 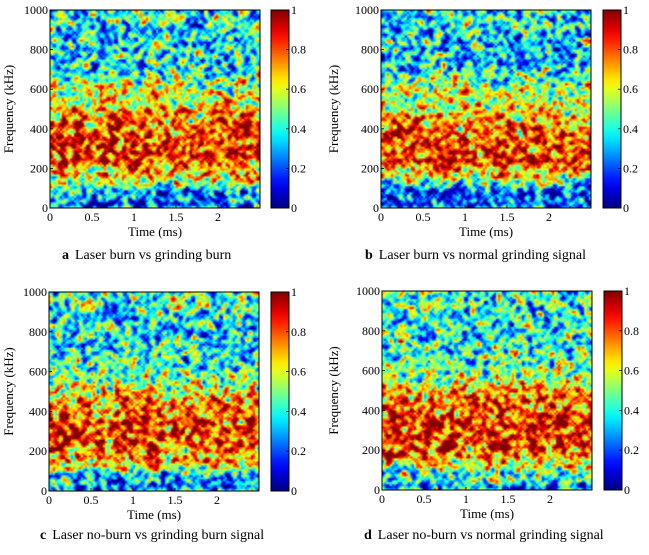 I want to click on caption-text-b: Laser burn vs normal grinding signal, so click(x=482, y=255).